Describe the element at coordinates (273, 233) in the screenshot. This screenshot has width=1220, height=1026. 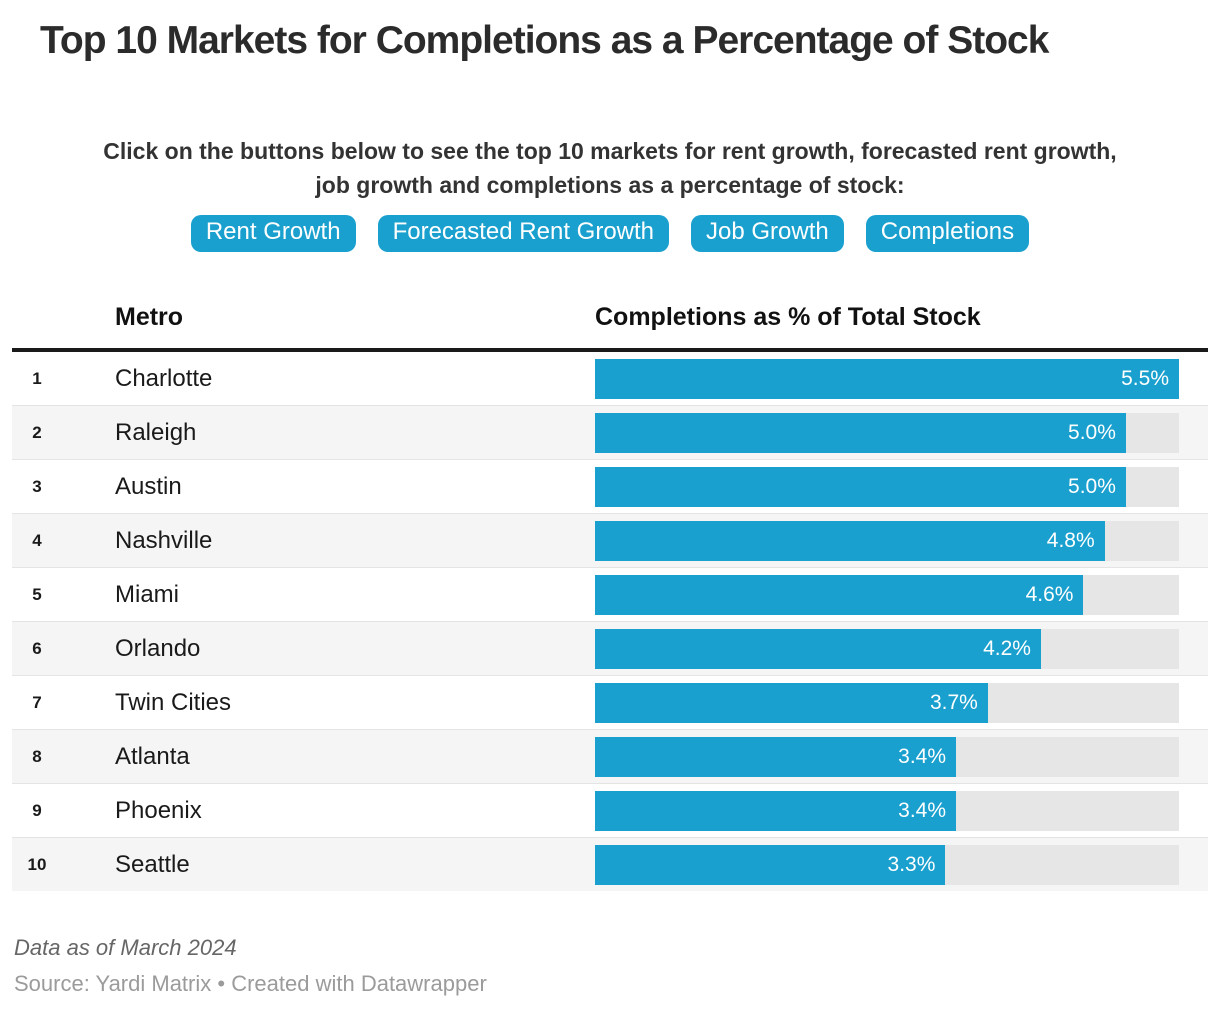
I see `rent-growth-button: Rent Growth` at that location.